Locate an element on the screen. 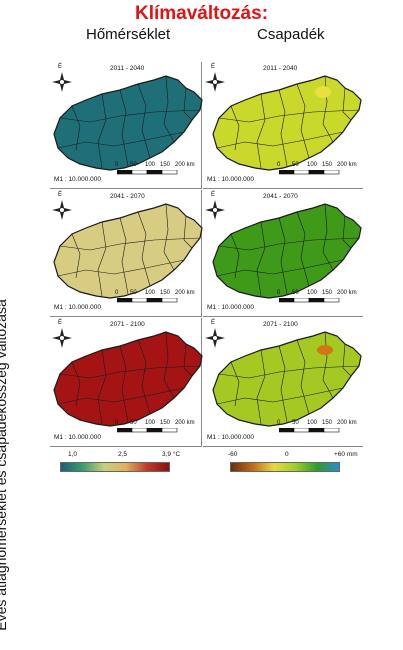  temperature-legend-bar is located at coordinates (115, 467).